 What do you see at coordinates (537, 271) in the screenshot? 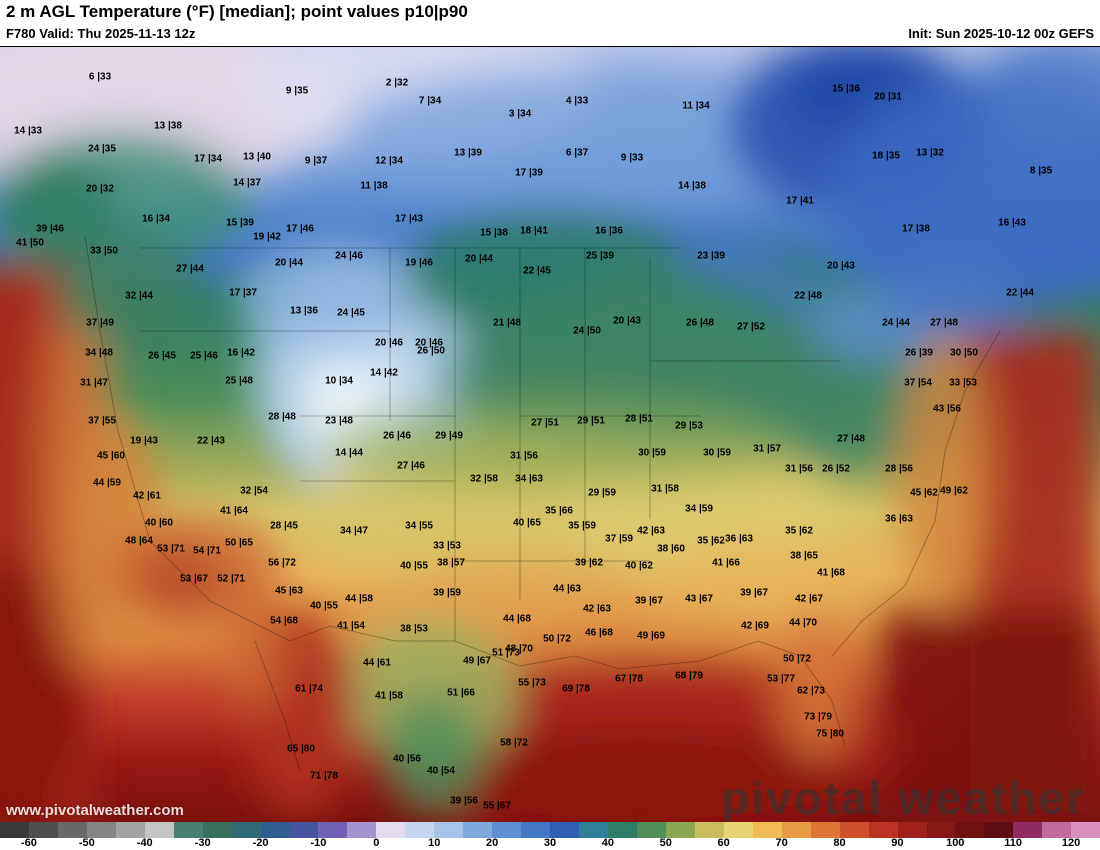
I see `point-value: 22 |45` at bounding box center [537, 271].